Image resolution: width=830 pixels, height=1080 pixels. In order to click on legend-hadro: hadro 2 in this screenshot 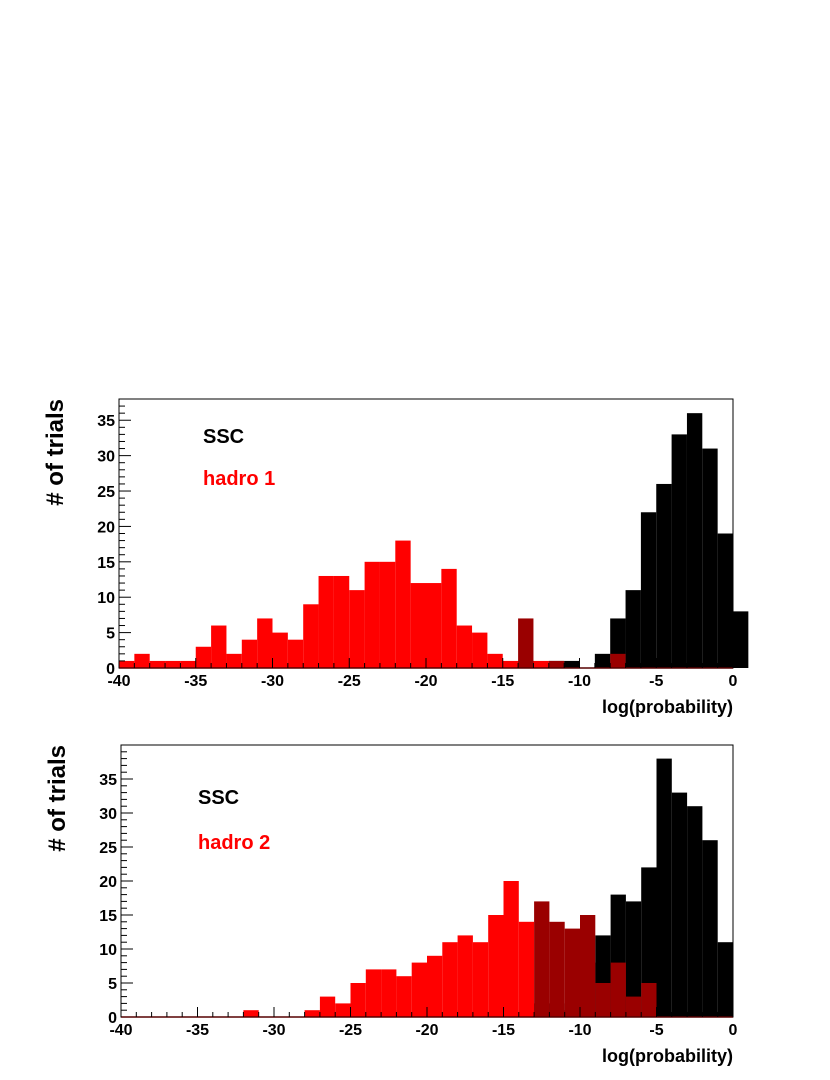, I will do `click(234, 843)`.